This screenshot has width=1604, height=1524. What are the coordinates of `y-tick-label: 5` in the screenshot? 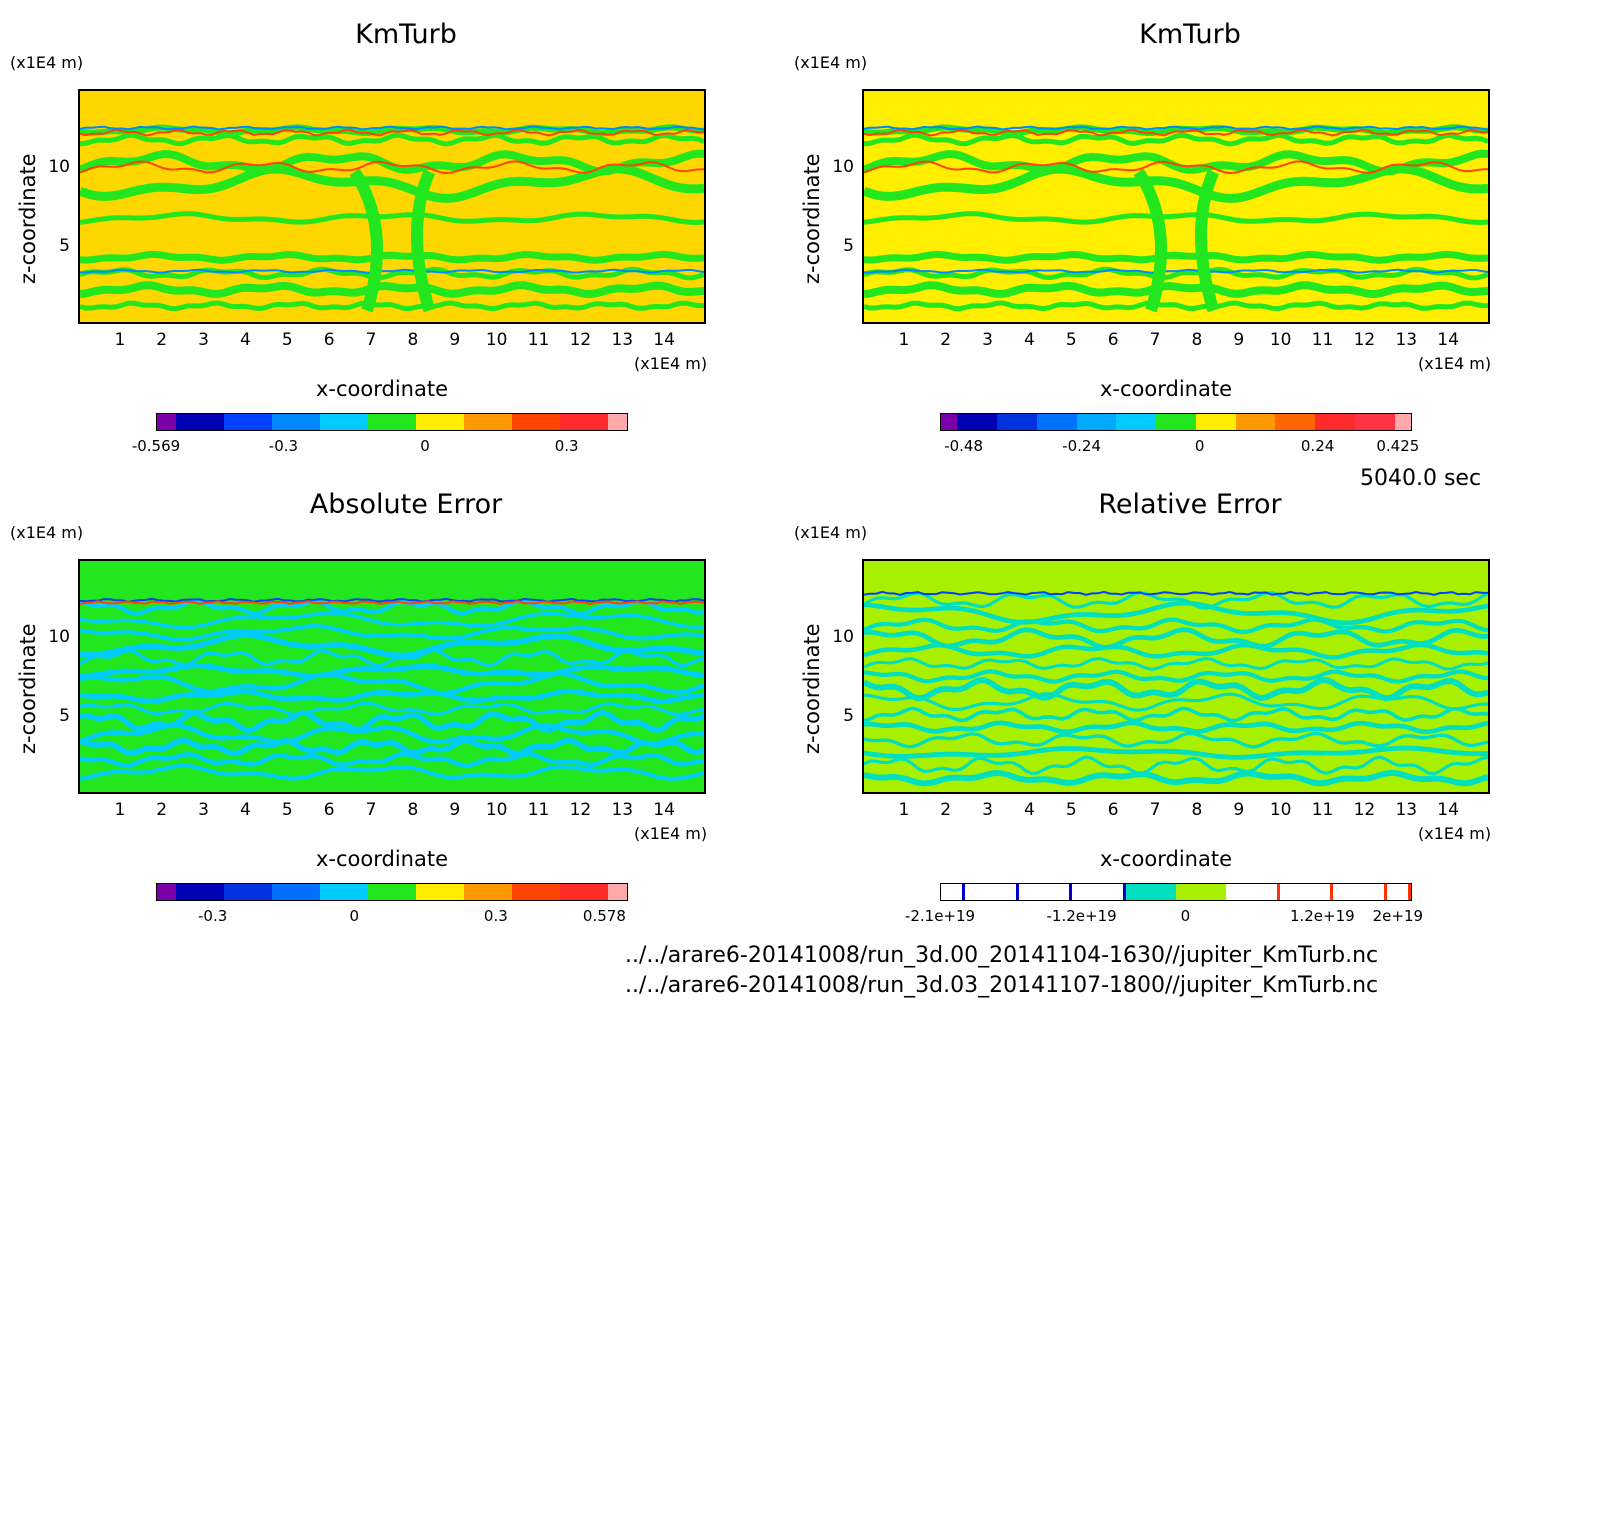 It's located at (848, 245).